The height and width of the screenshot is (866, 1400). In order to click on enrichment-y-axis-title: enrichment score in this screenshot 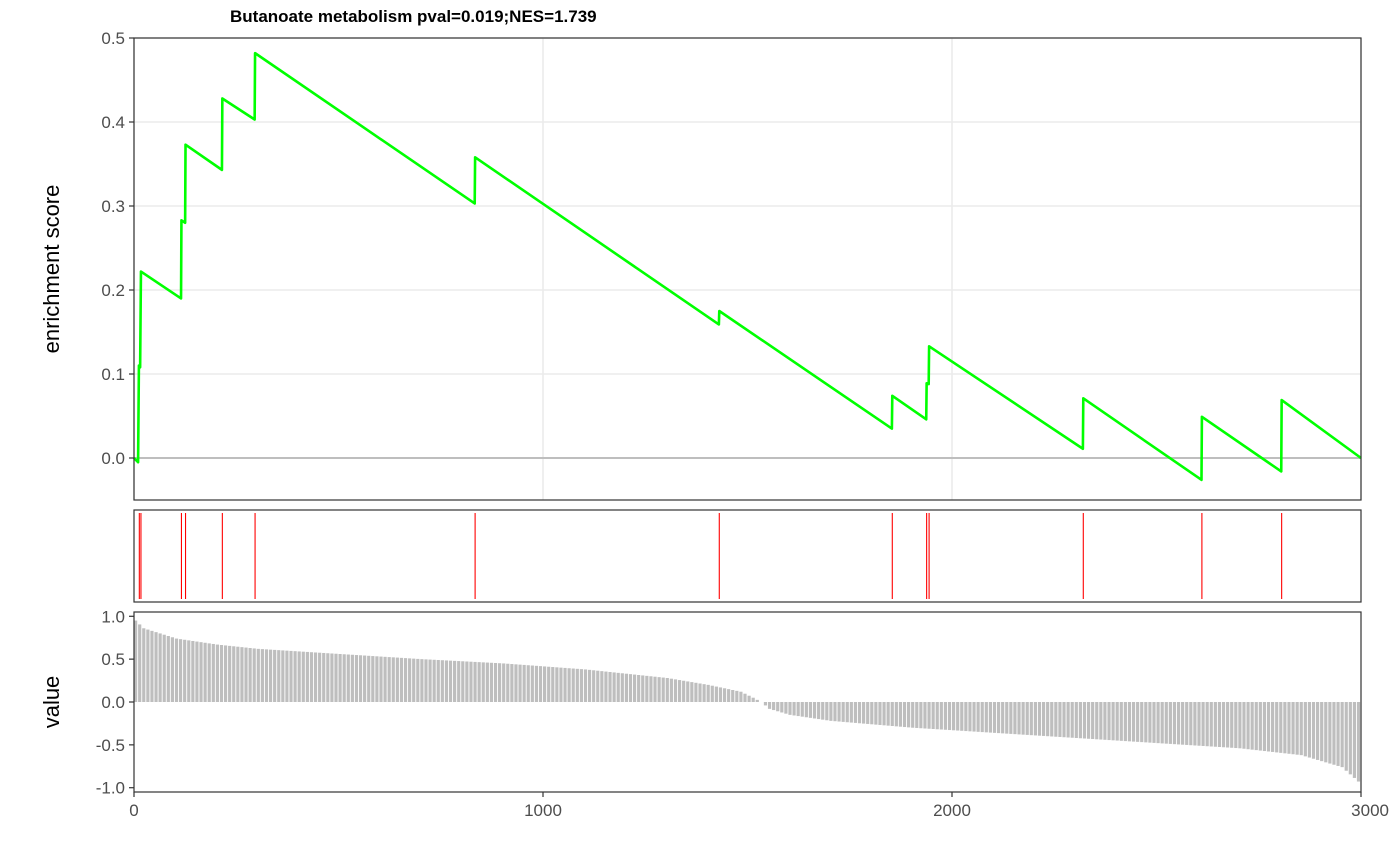, I will do `click(51, 269)`.